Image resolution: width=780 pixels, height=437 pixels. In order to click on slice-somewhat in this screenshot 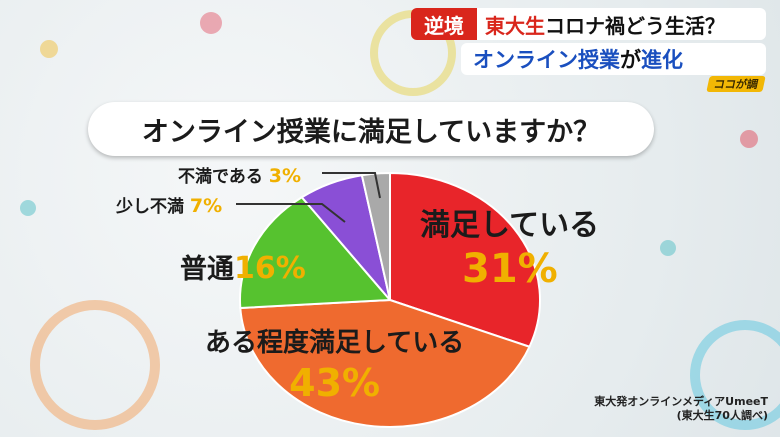, I will do `click(385, 363)`.